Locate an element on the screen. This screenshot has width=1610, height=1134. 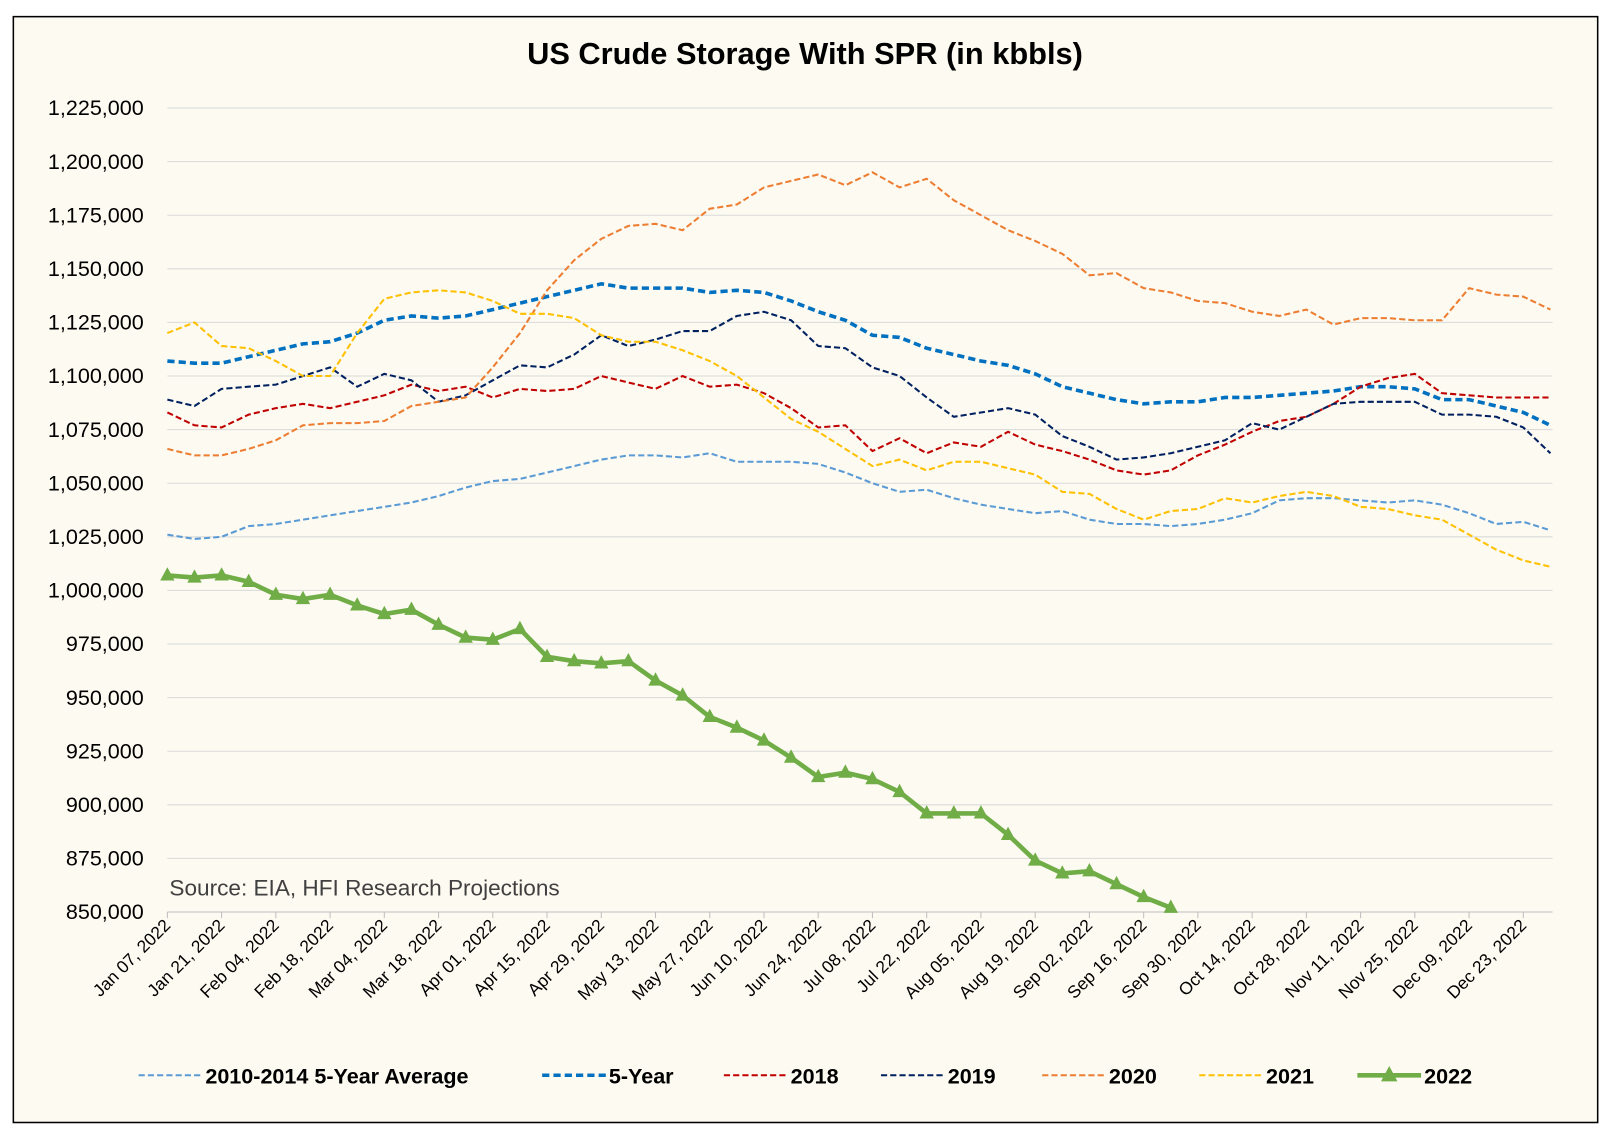
y-tick-label: 950,000 is located at coordinates (105, 697).